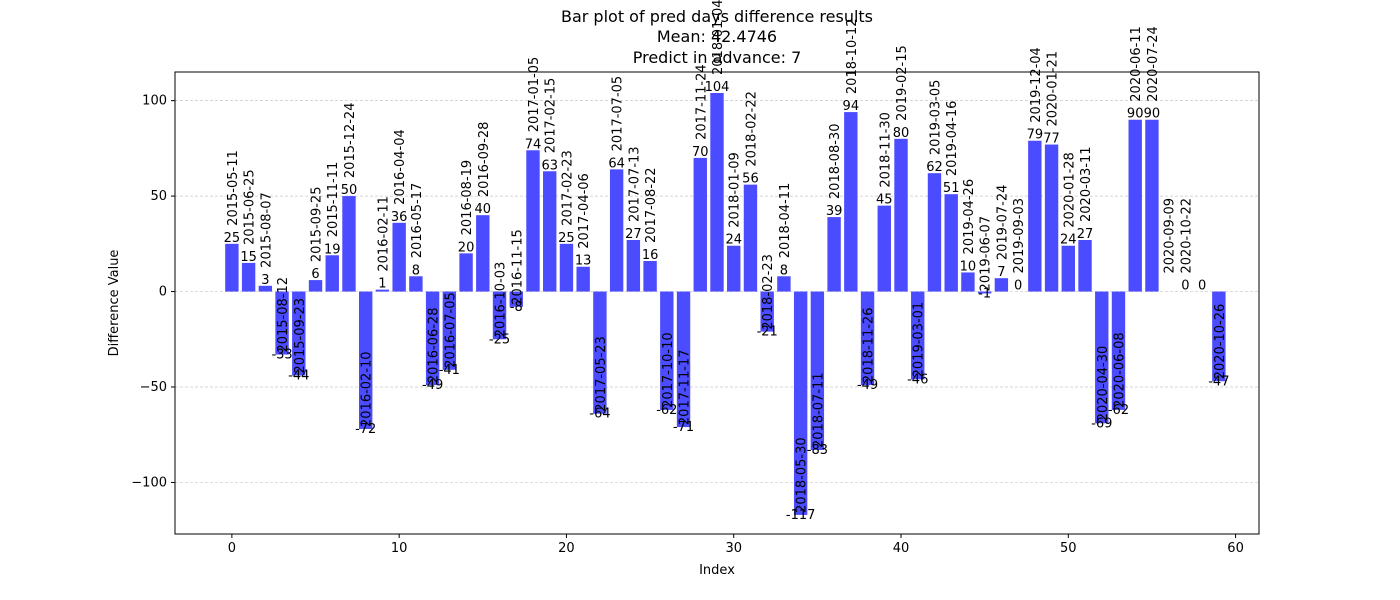 This screenshot has width=1400, height=600. What do you see at coordinates (114, 303) in the screenshot?
I see `y-axis-label: Difference Value` at bounding box center [114, 303].